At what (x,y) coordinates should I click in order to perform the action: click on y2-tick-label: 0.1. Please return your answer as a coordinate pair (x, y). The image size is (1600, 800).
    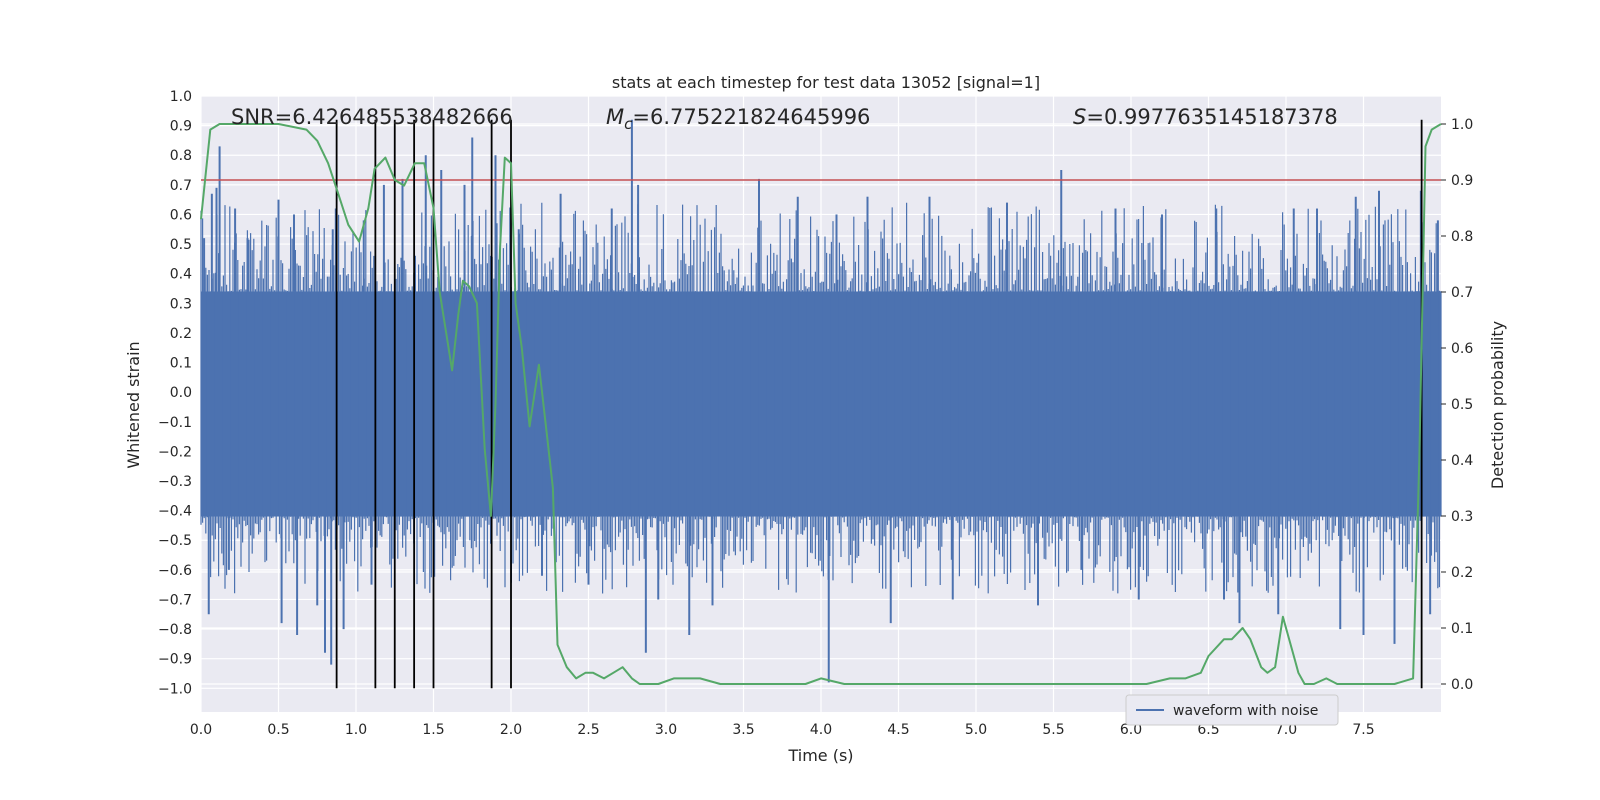
    Looking at the image, I should click on (1462, 629).